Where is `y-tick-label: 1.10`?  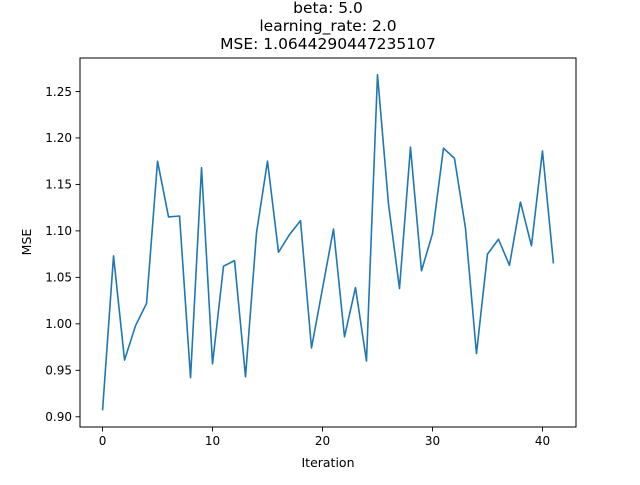 y-tick-label: 1.10 is located at coordinates (58, 231).